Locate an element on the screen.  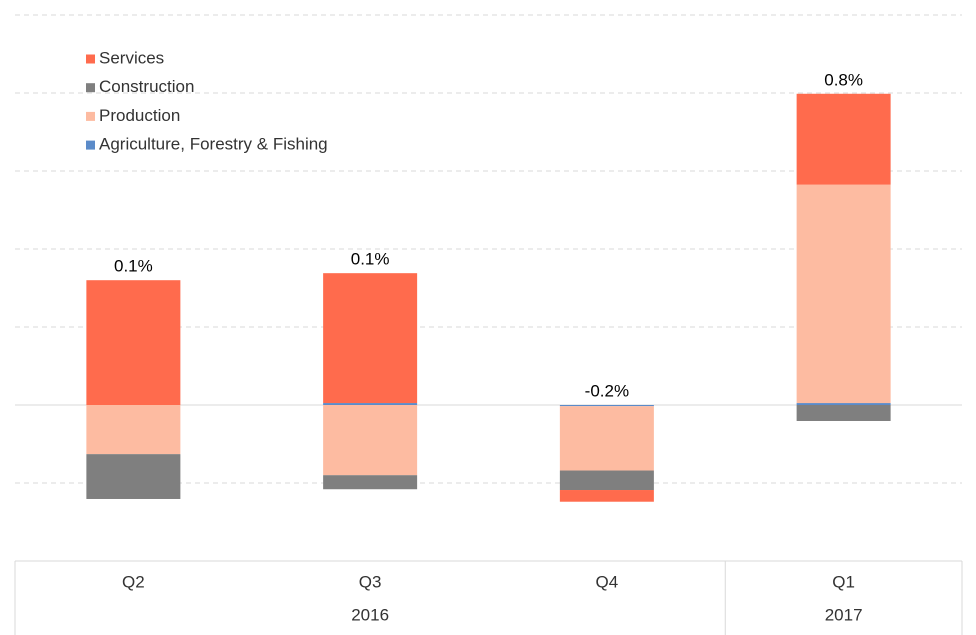
total-label: -0.2% is located at coordinates (607, 390).